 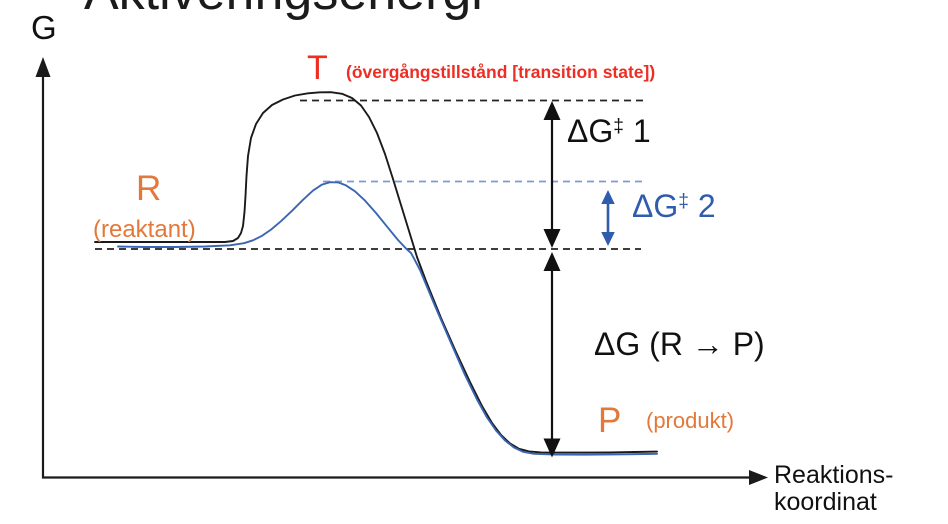 I want to click on transition-state-symbol: T, so click(x=317, y=68).